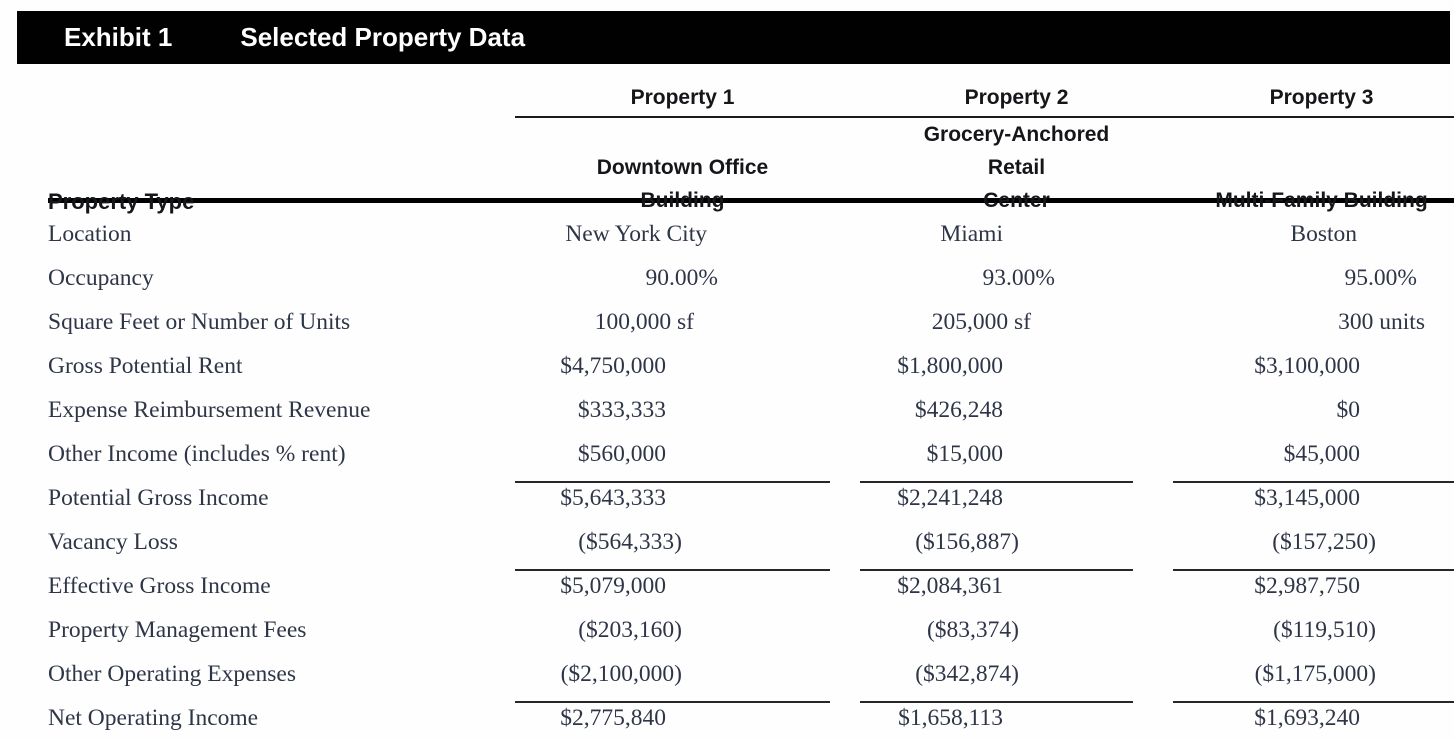 Image resolution: width=1454 pixels, height=741 pixels. Describe the element at coordinates (984, 117) in the screenshot. I see `header-rule` at that location.